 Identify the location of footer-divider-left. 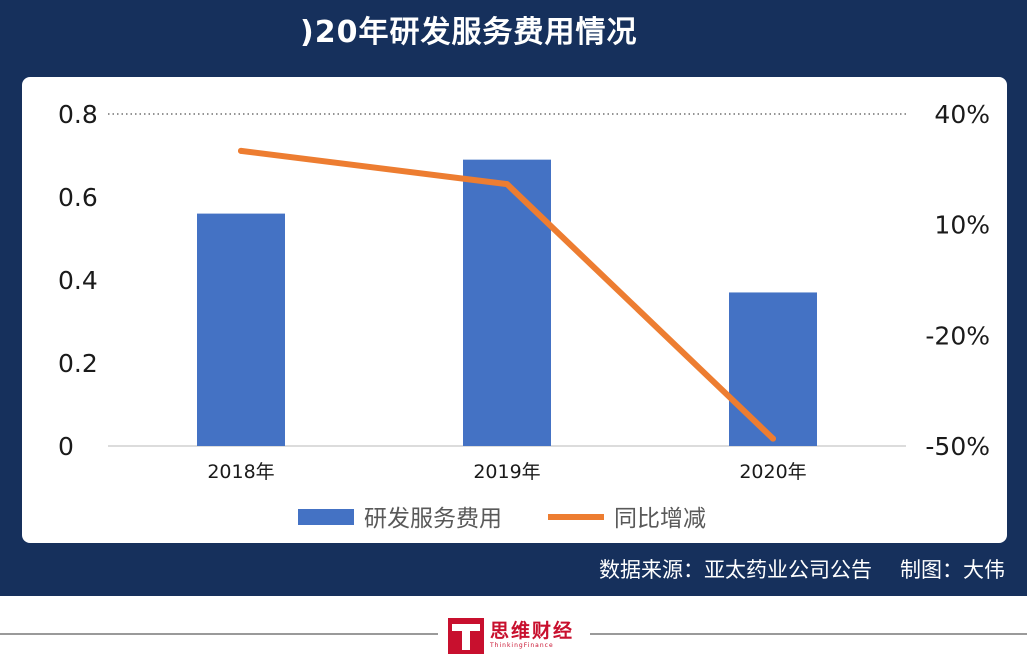
(219, 634).